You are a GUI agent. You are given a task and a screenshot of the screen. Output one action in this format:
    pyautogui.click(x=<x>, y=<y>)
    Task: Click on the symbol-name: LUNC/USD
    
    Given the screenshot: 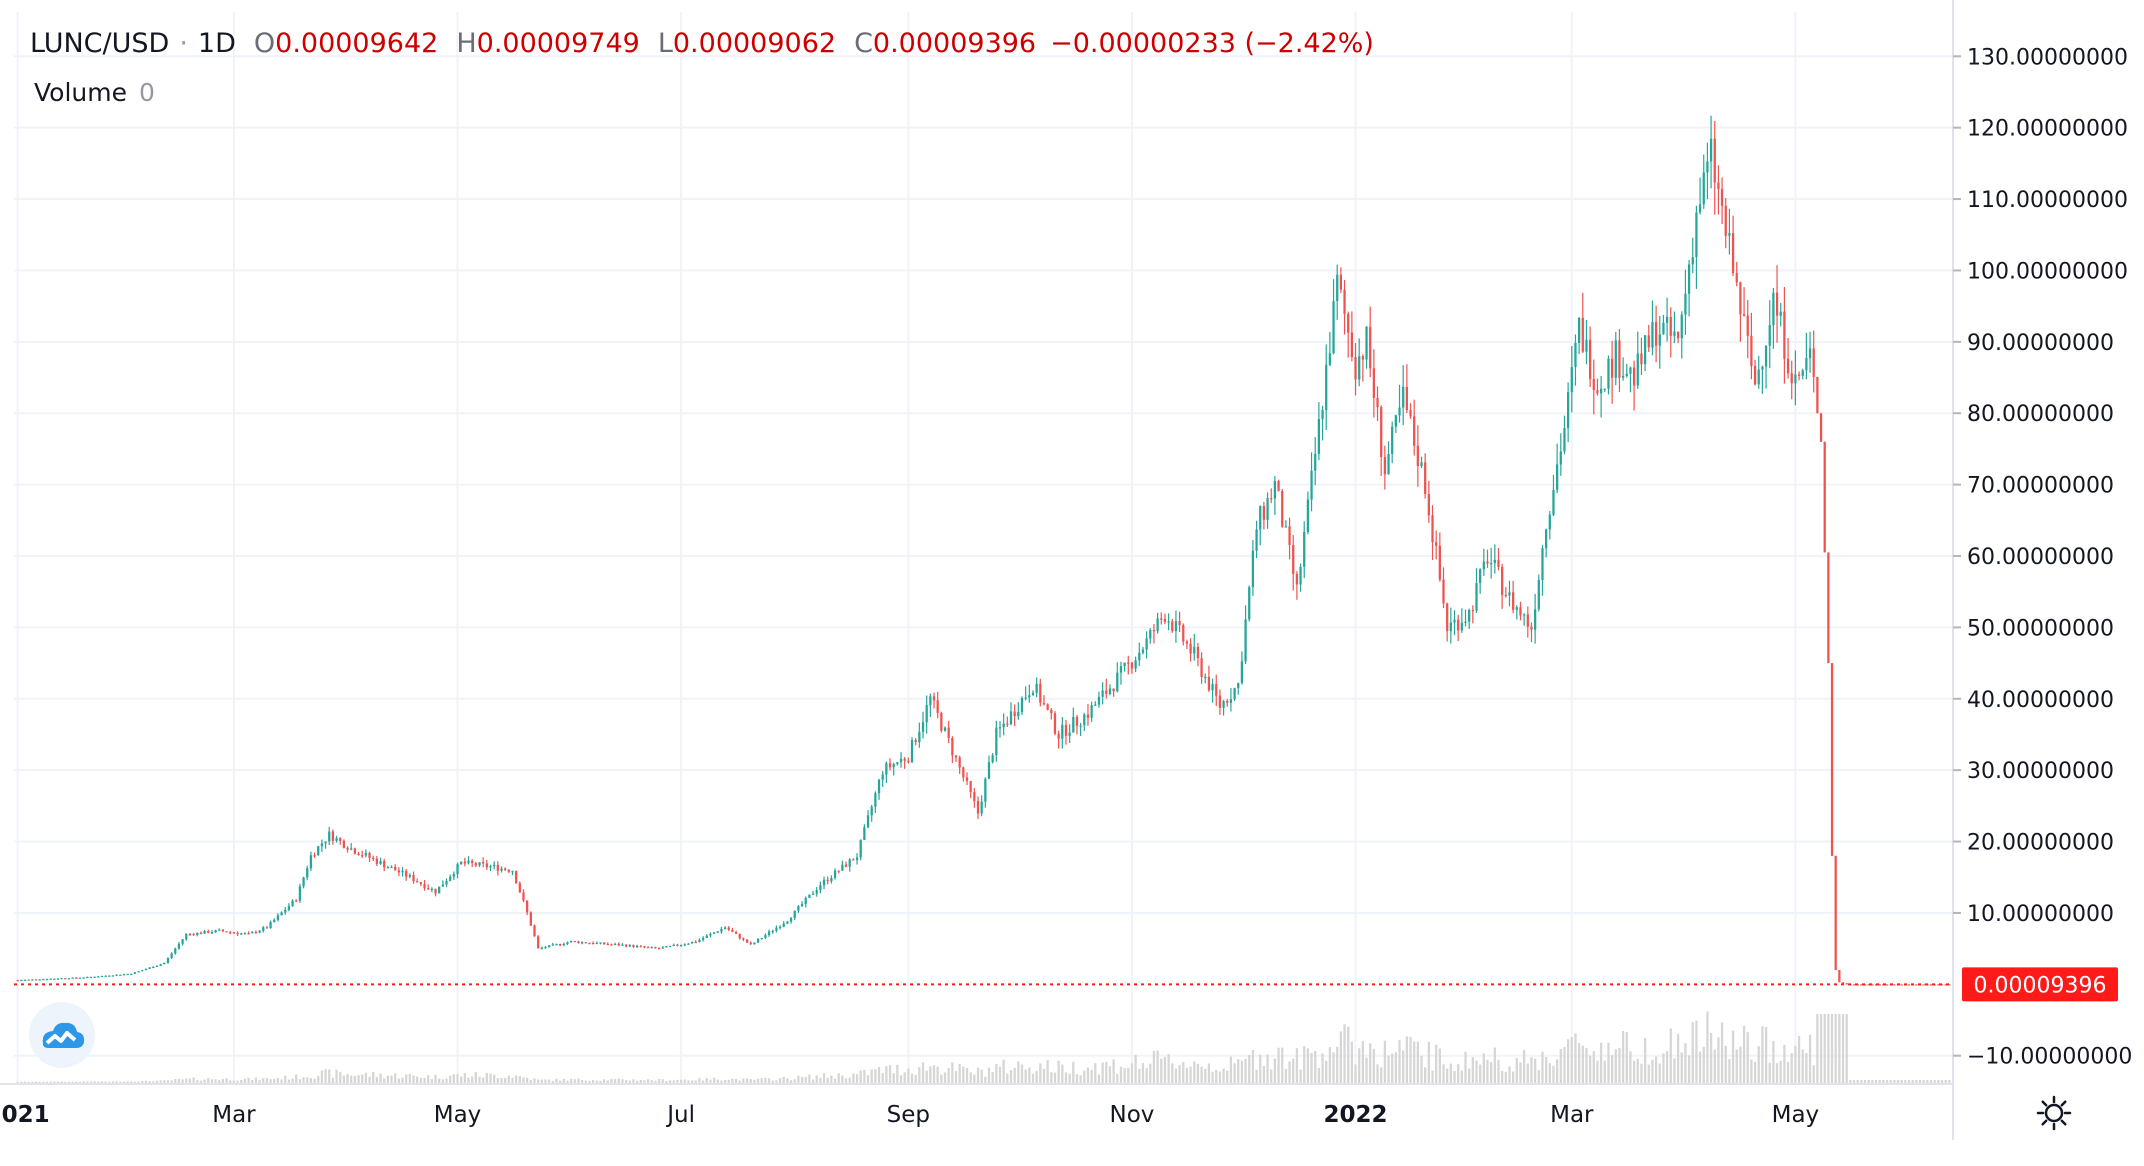 What is the action you would take?
    pyautogui.click(x=100, y=43)
    